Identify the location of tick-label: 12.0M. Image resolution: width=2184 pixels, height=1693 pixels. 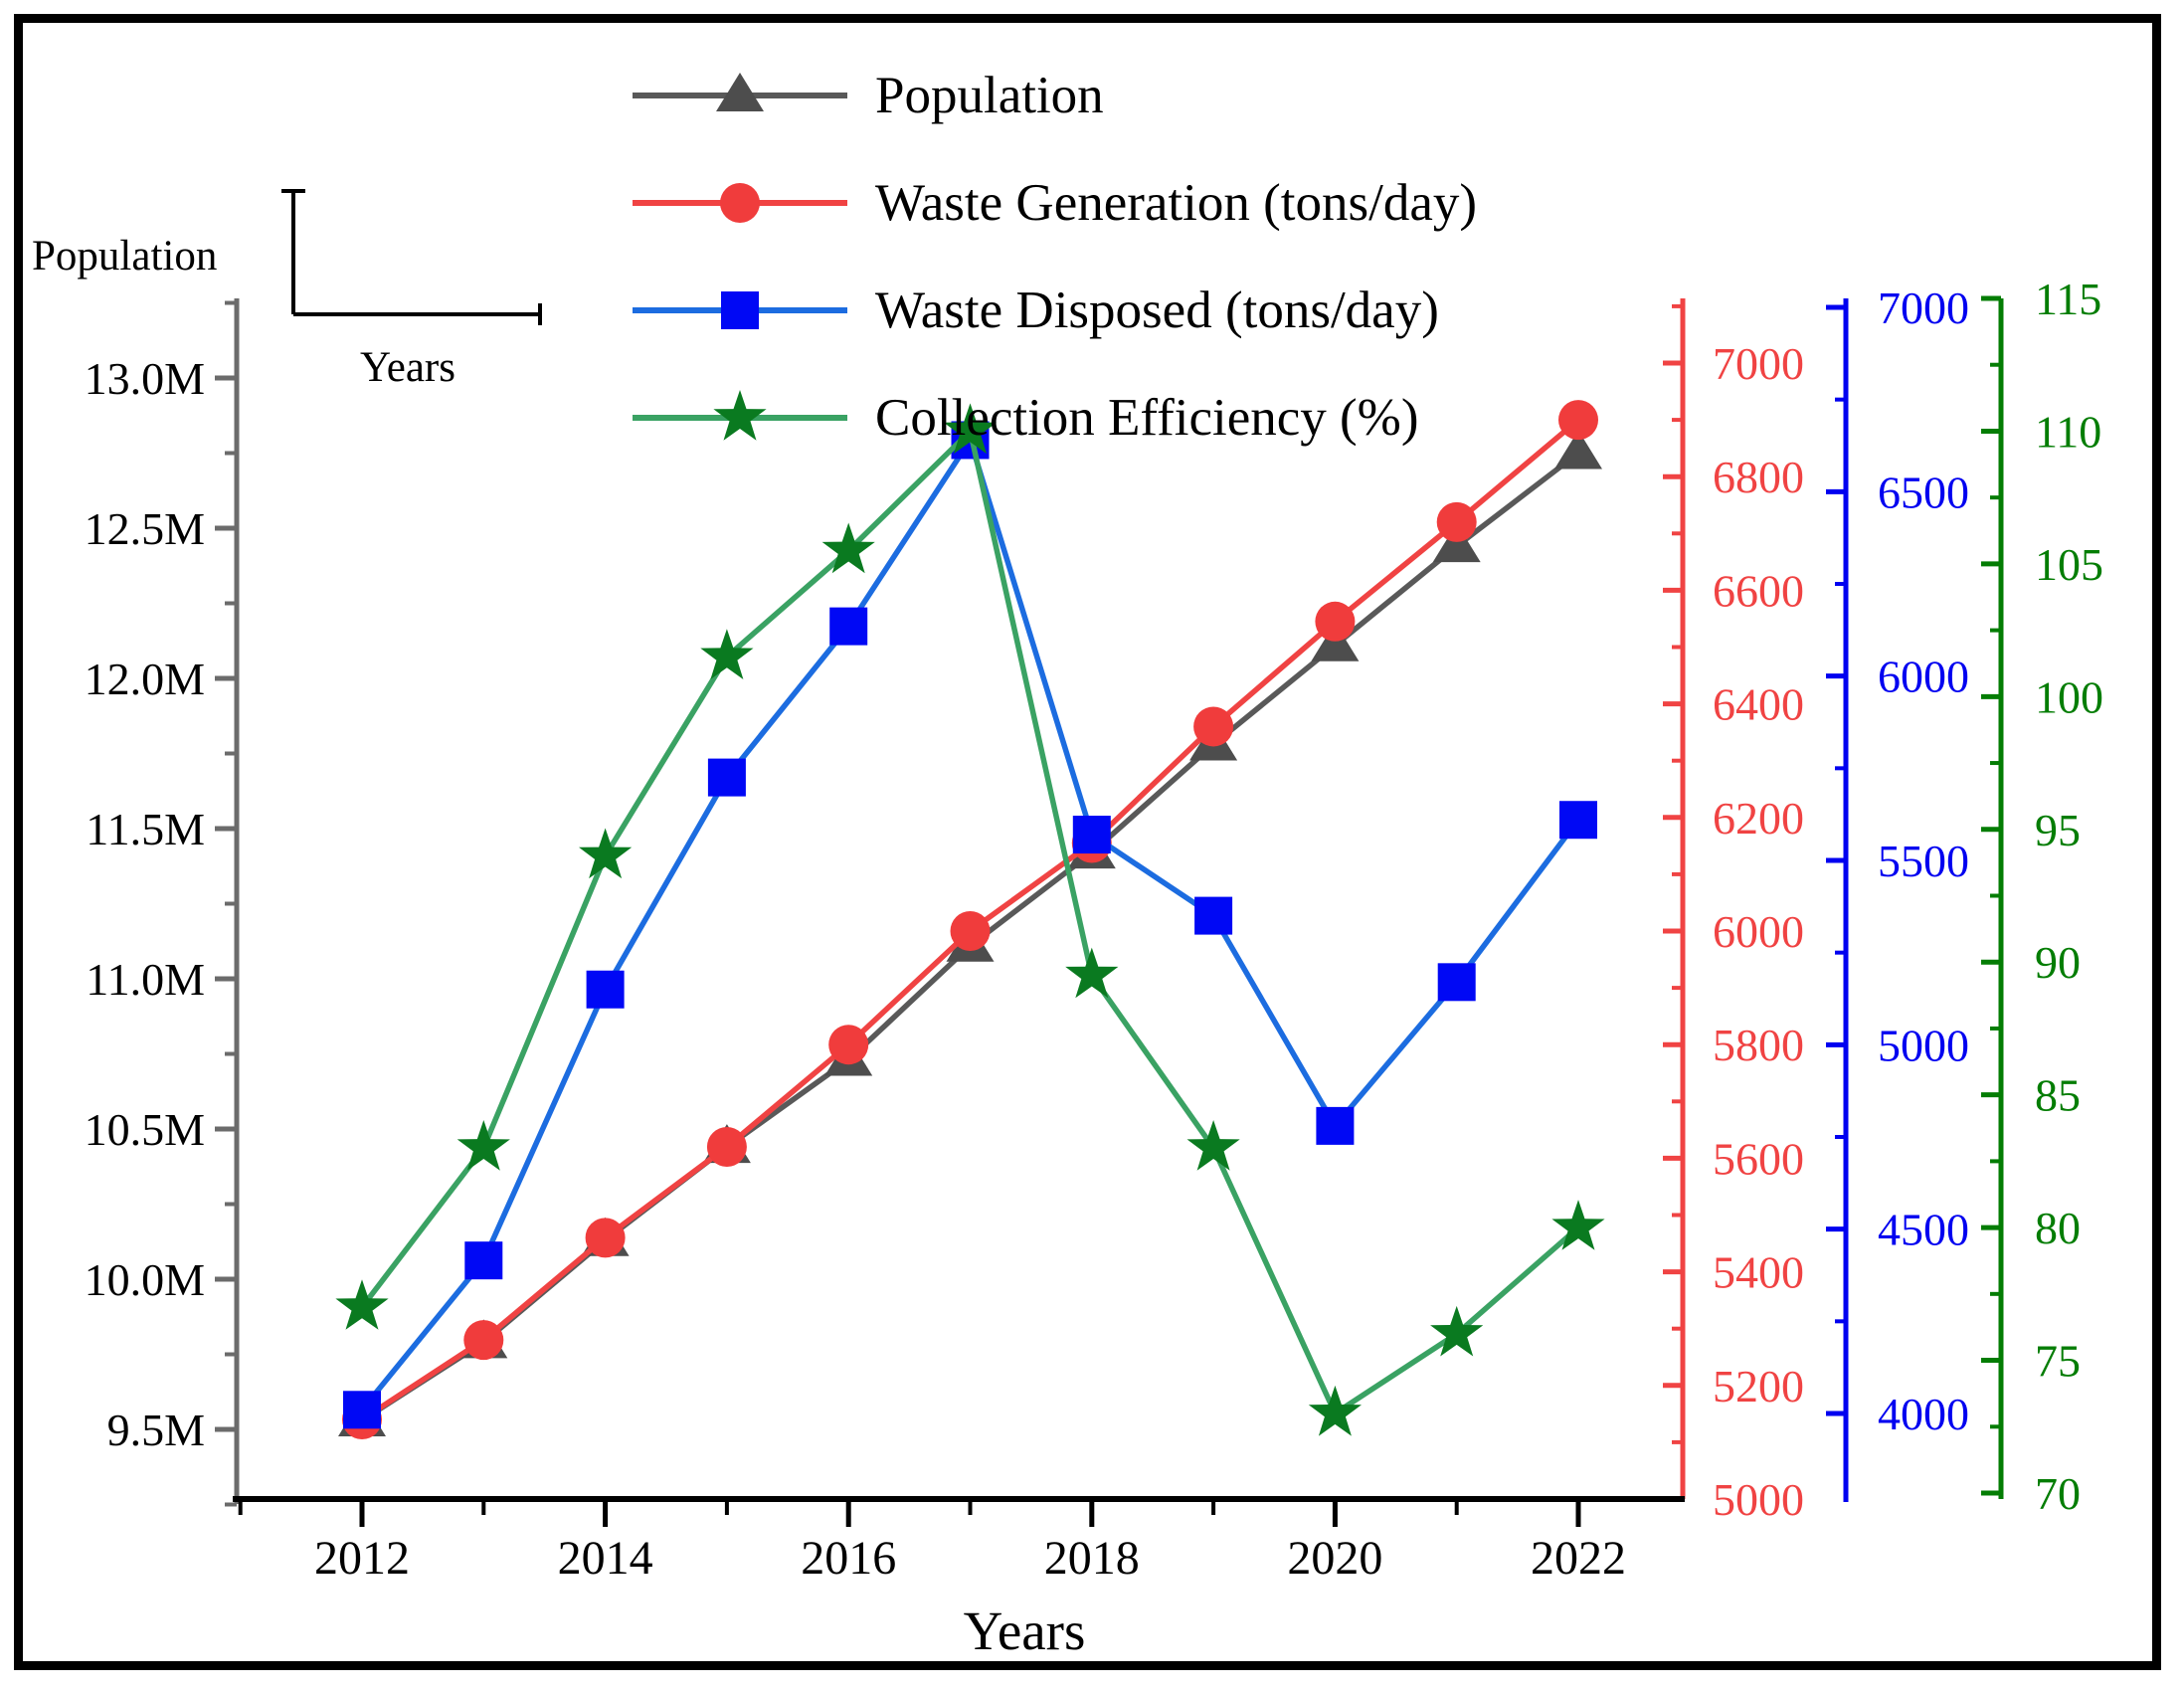
(145, 679).